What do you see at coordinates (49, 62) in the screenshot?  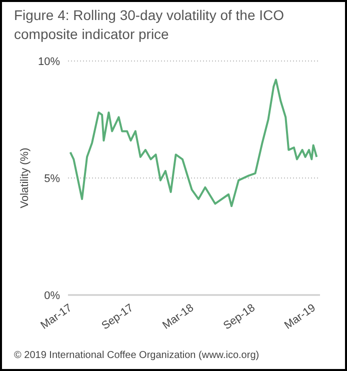 I see `y-tick-label: 10%` at bounding box center [49, 62].